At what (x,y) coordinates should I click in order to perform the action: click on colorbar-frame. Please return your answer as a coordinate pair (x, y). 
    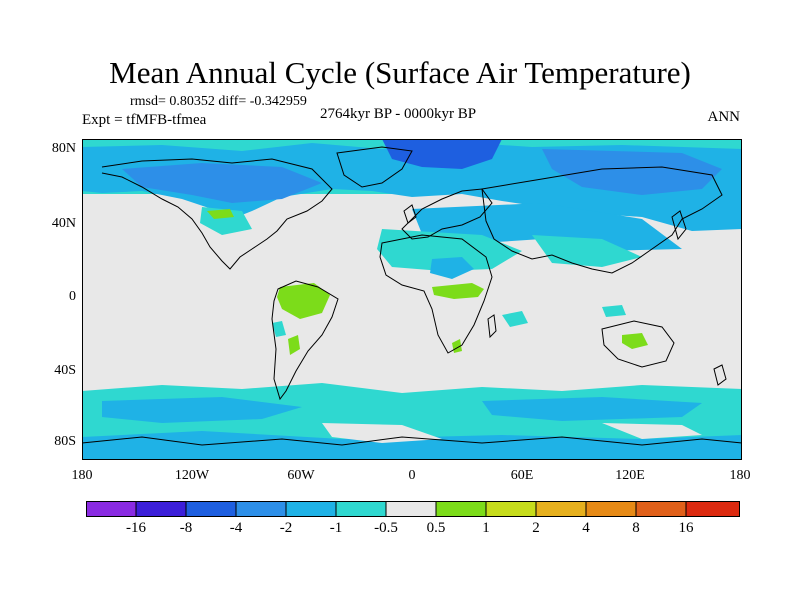
    Looking at the image, I should click on (413, 509).